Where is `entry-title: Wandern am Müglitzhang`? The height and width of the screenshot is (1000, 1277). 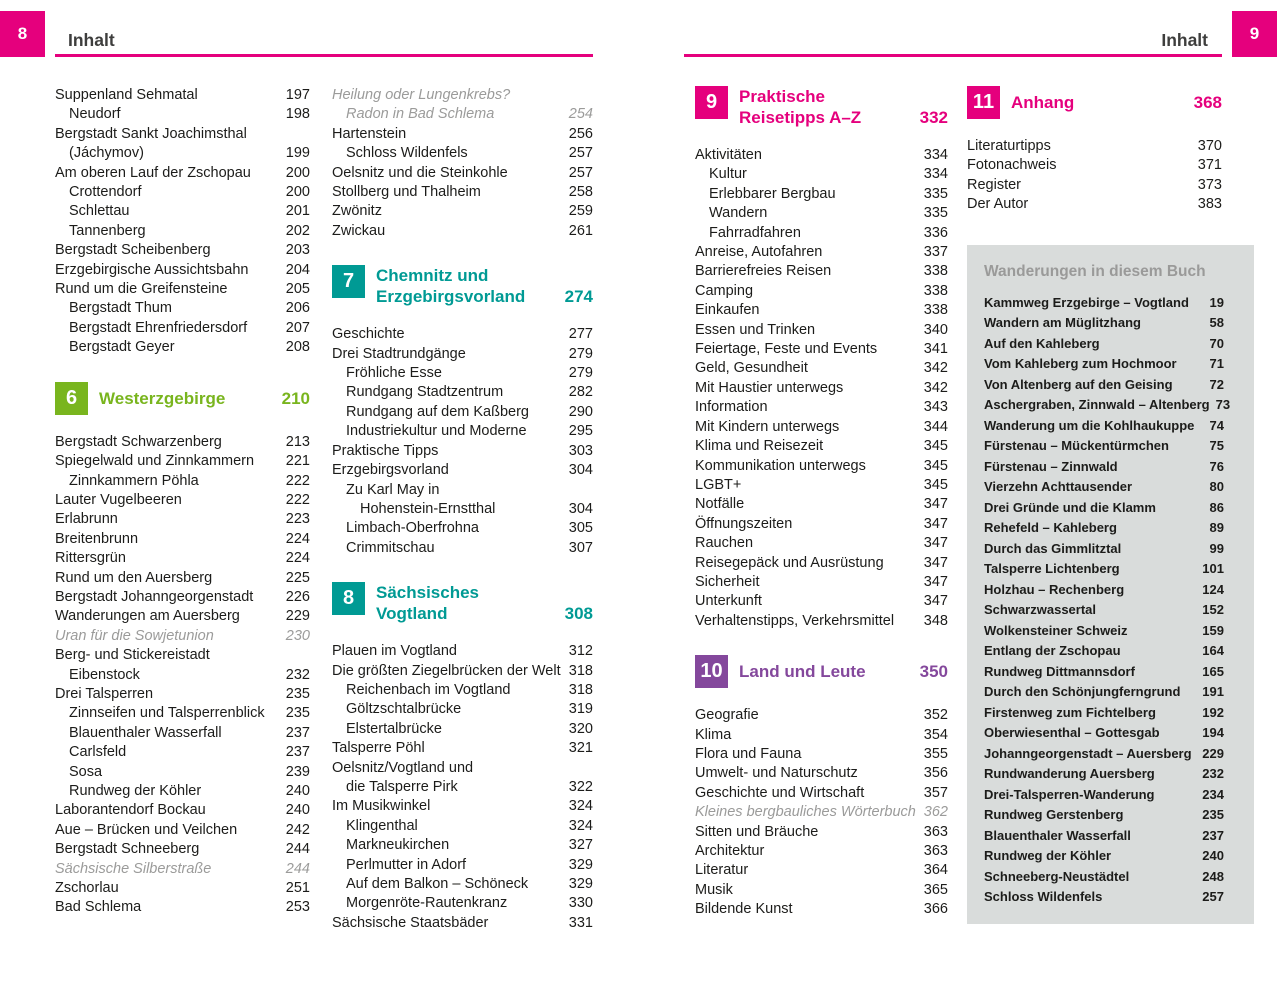
entry-title: Wandern am Müglitzhang is located at coordinates (1062, 323).